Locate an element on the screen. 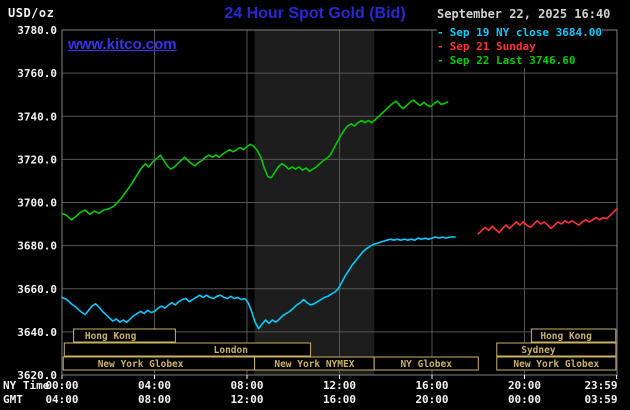  legend-item-sep19: - Sep 19 NY close 3684.00 is located at coordinates (519, 33).